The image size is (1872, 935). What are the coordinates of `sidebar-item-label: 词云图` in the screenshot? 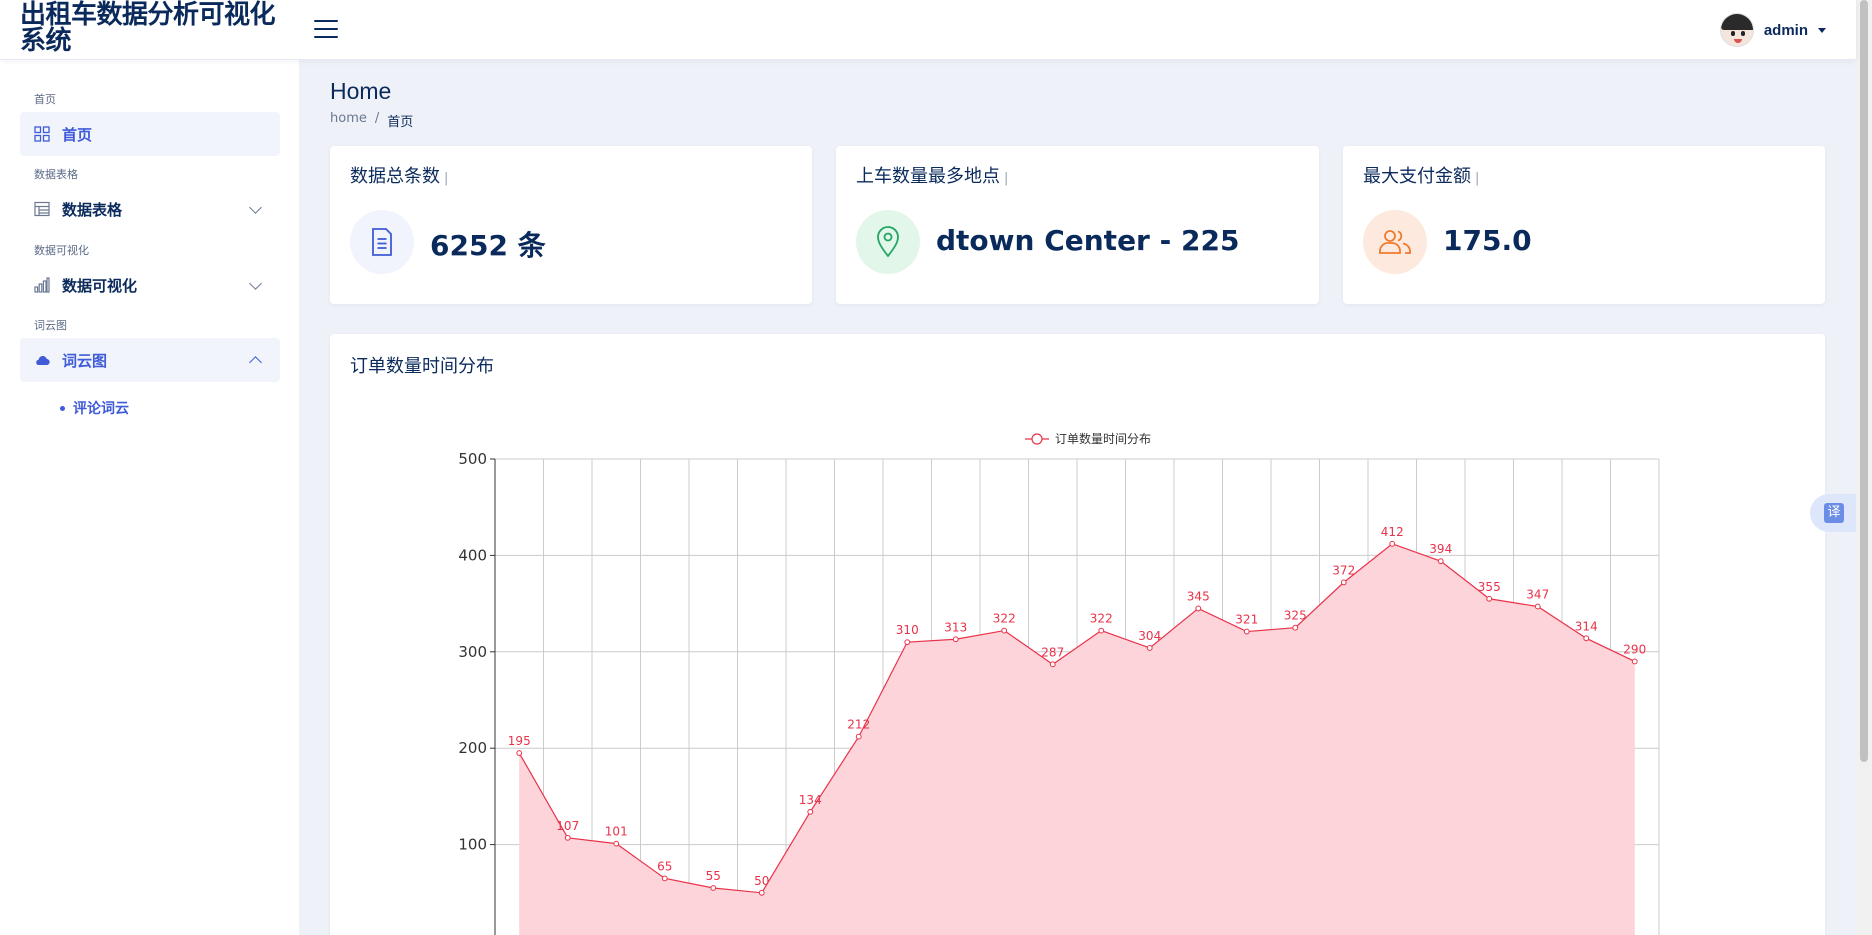 It's located at (85, 360).